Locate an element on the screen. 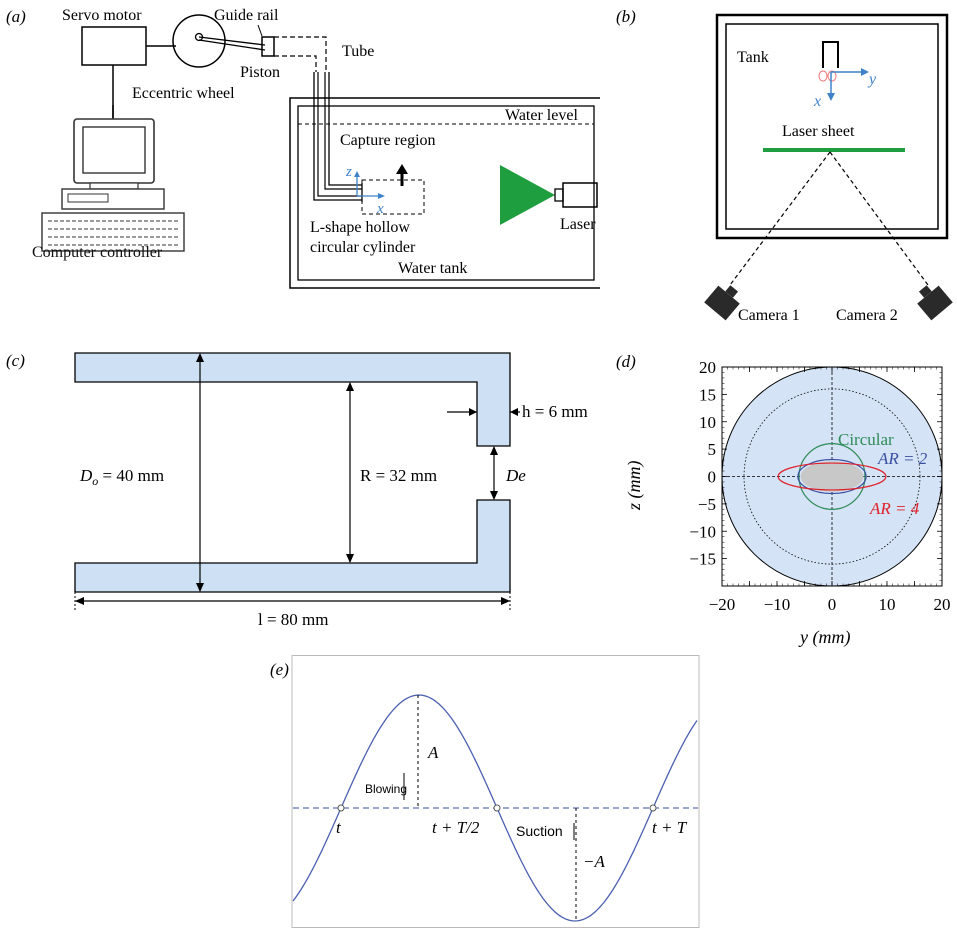 This screenshot has width=957, height=928. water-level-label: Water level is located at coordinates (541, 115).